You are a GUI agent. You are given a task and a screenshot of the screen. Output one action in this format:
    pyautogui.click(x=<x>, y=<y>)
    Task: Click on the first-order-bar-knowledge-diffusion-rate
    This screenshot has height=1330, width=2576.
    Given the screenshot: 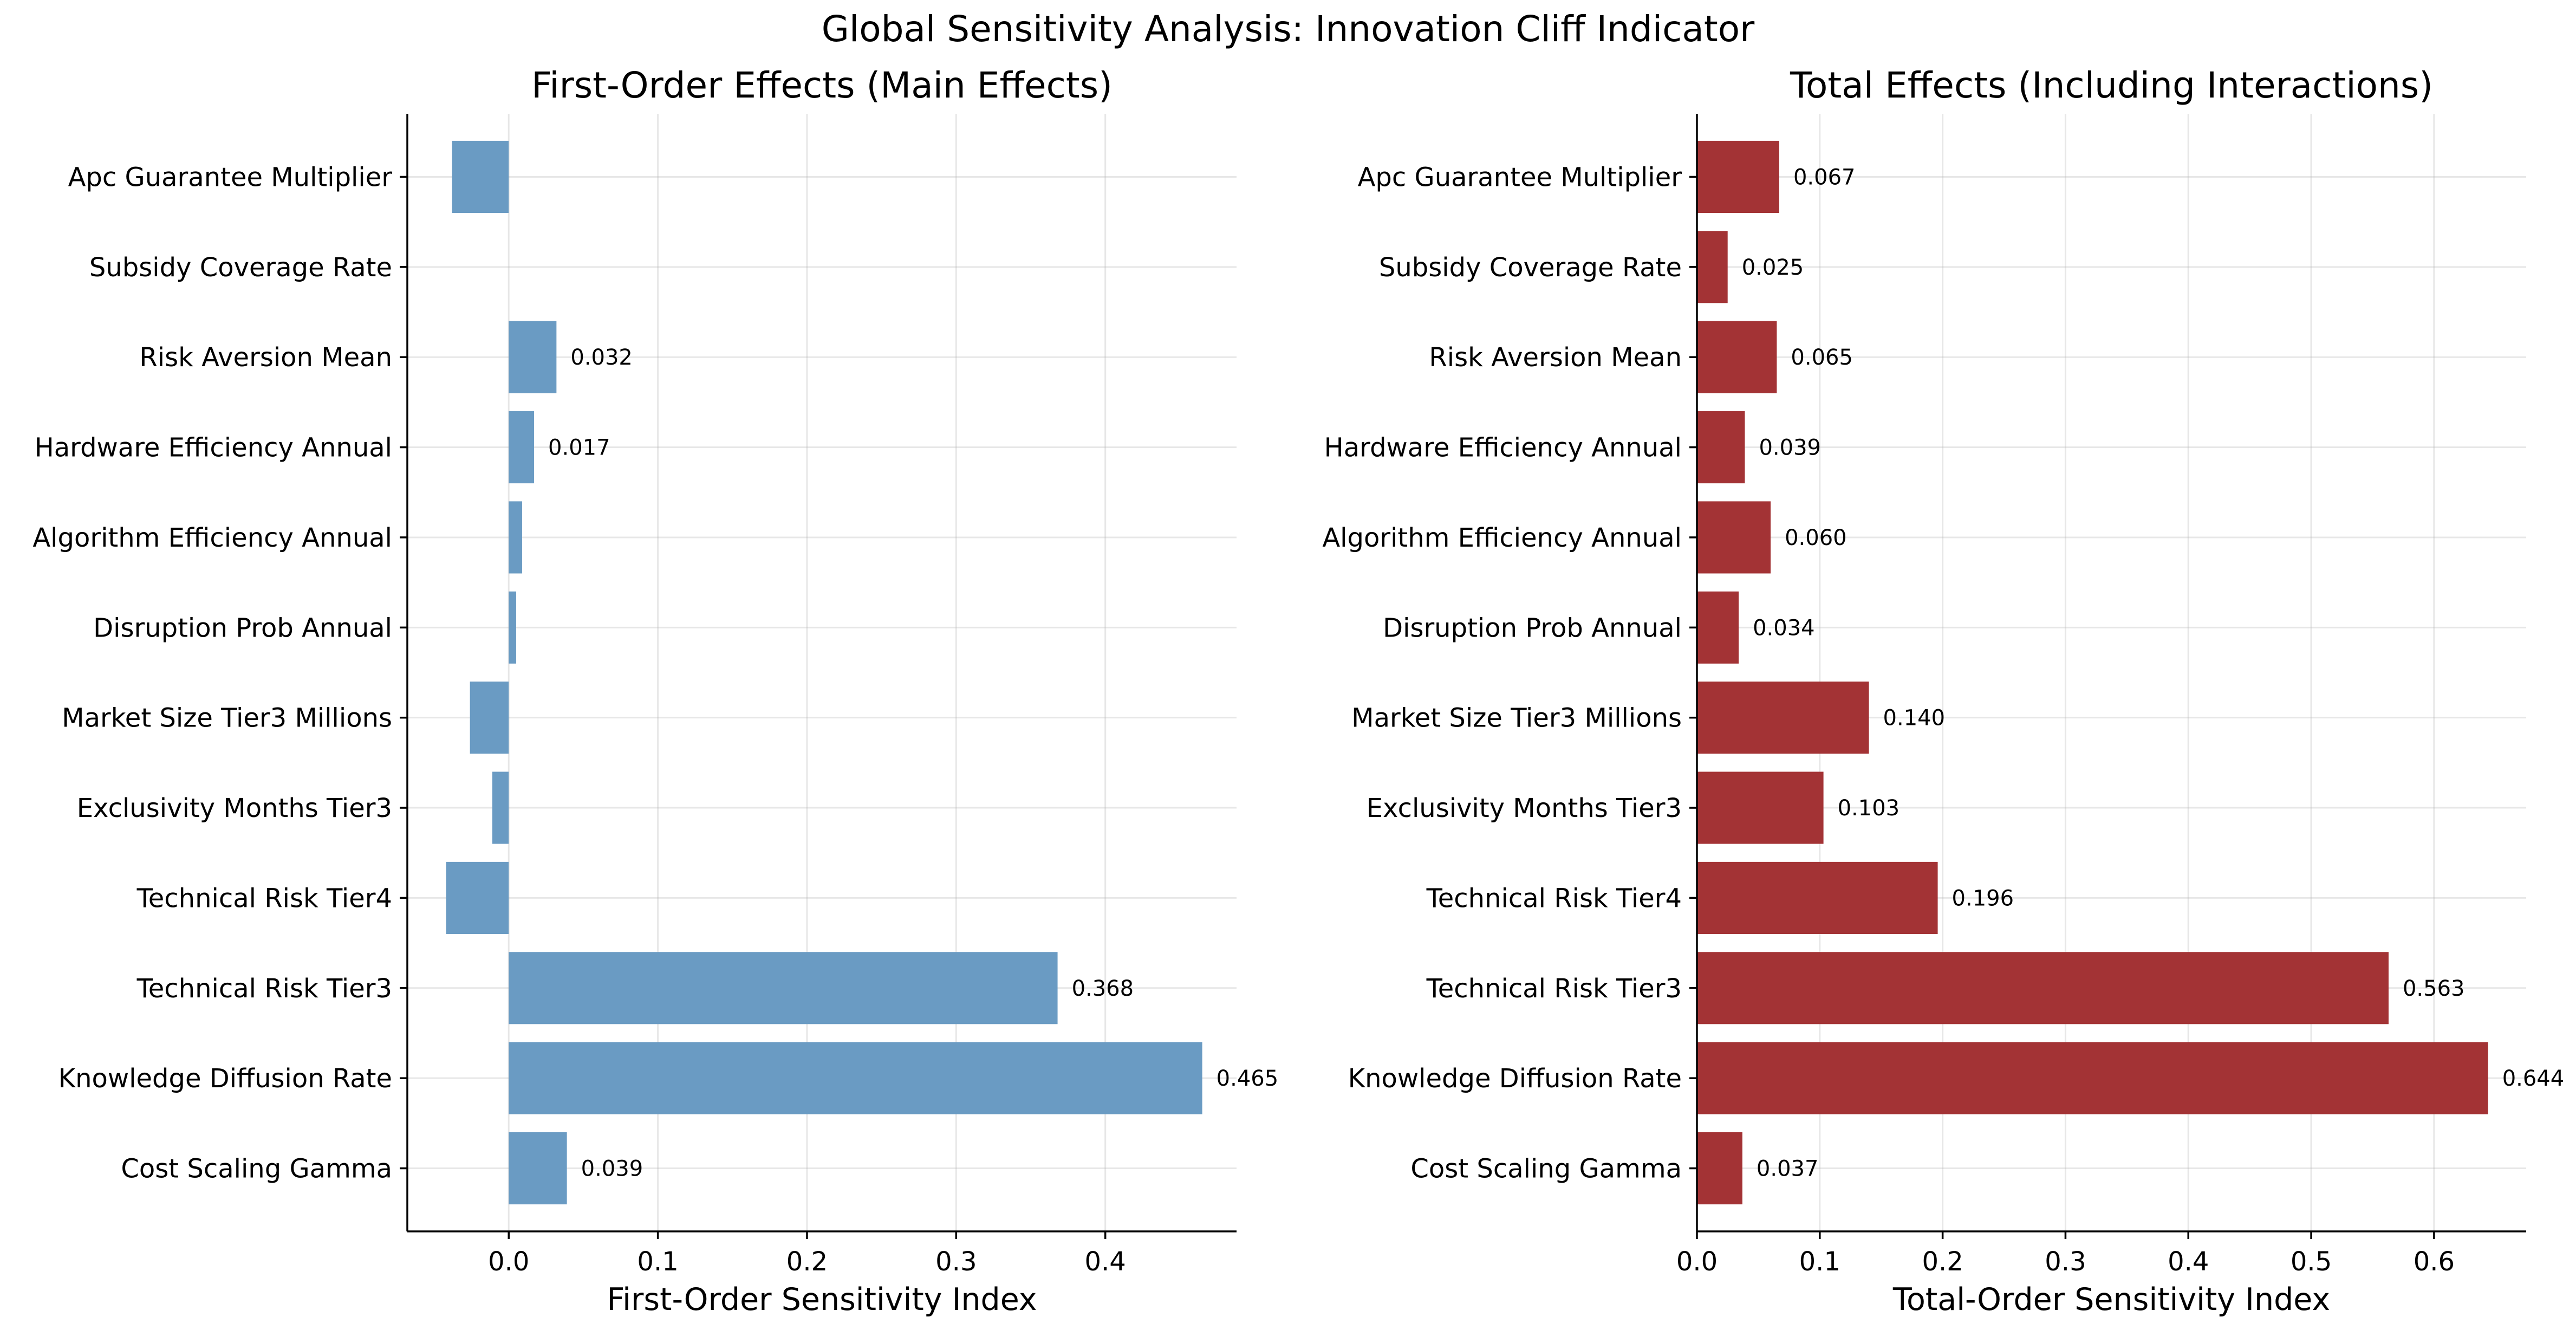 What is the action you would take?
    pyautogui.click(x=855, y=1078)
    